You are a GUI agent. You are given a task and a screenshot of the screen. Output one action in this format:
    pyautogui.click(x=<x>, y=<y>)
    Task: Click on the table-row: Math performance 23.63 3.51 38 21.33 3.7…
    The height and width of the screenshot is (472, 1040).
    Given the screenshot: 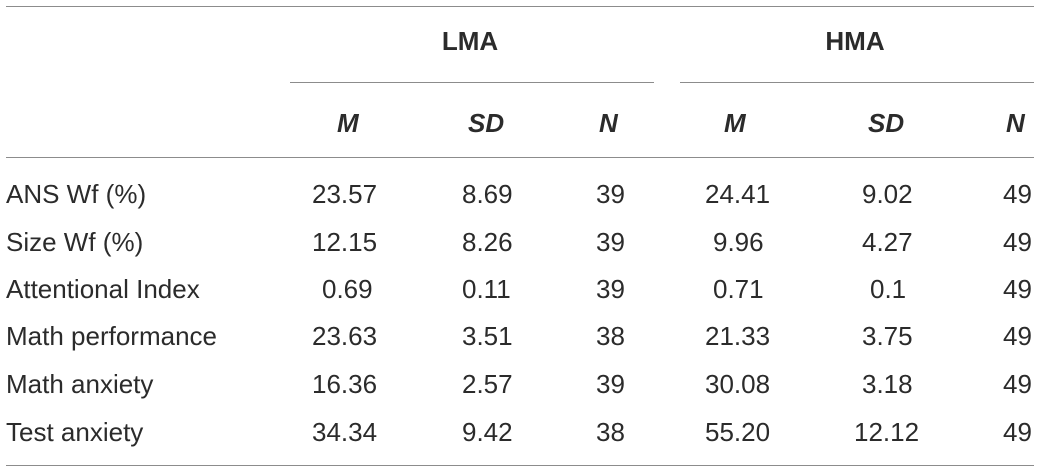 What is the action you would take?
    pyautogui.click(x=520, y=336)
    